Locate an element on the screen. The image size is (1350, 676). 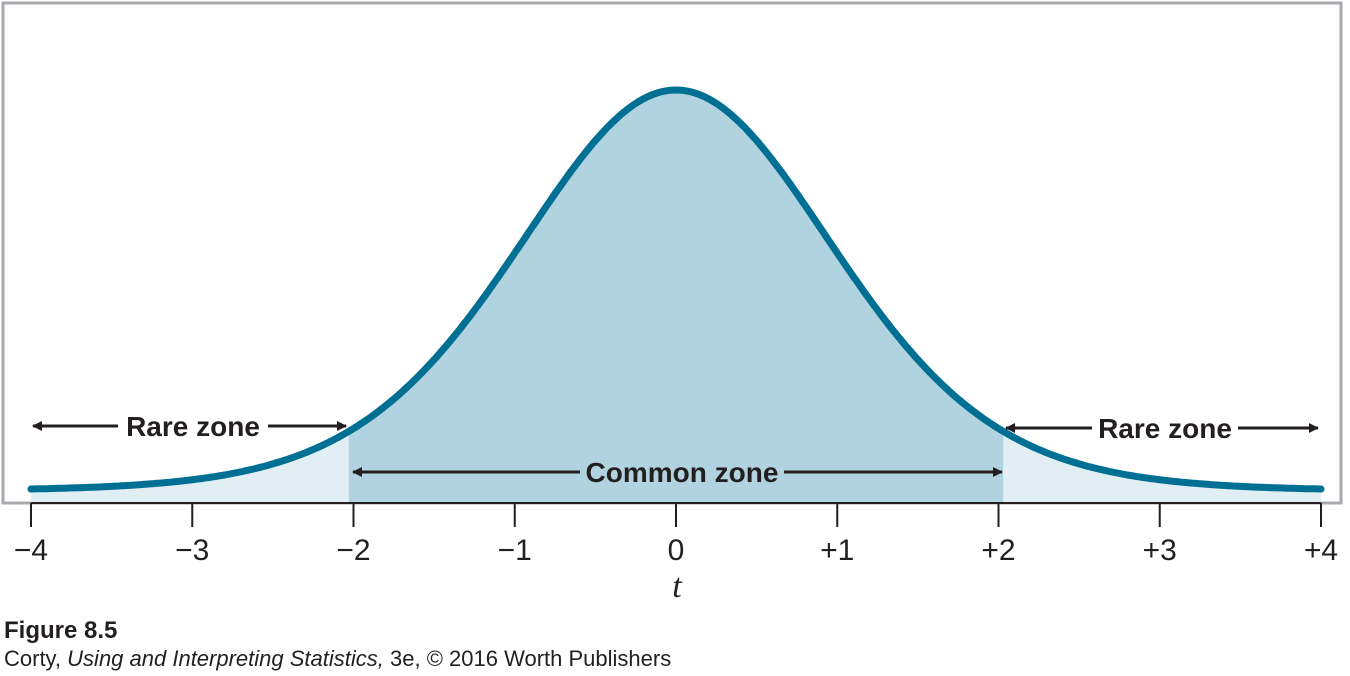
x-tick-label: +4 is located at coordinates (1321, 550).